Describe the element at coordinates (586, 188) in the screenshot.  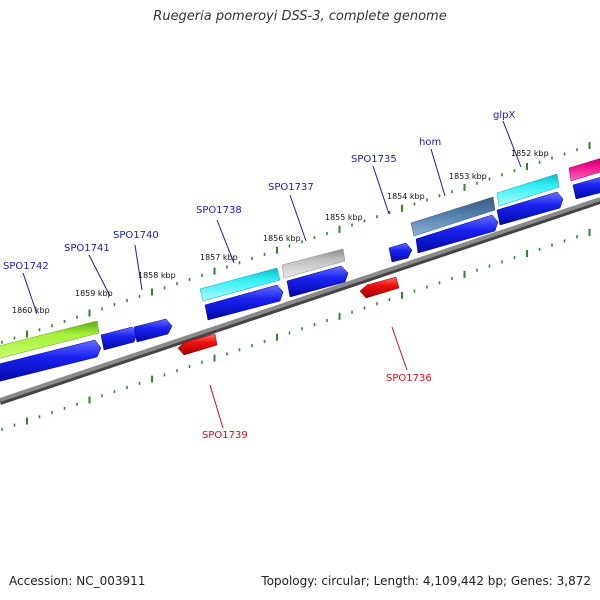
I see `gene-arrow-next` at that location.